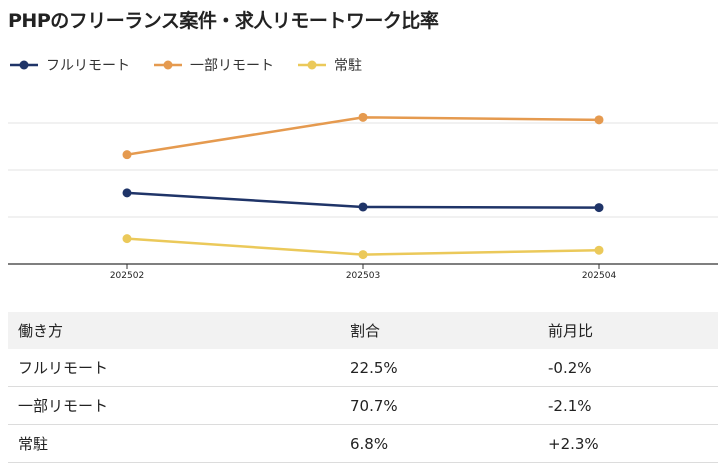 This screenshot has height=466, width=726. Describe the element at coordinates (628, 368) in the screenshot. I see `cell-mom-change: -0.2%` at that location.